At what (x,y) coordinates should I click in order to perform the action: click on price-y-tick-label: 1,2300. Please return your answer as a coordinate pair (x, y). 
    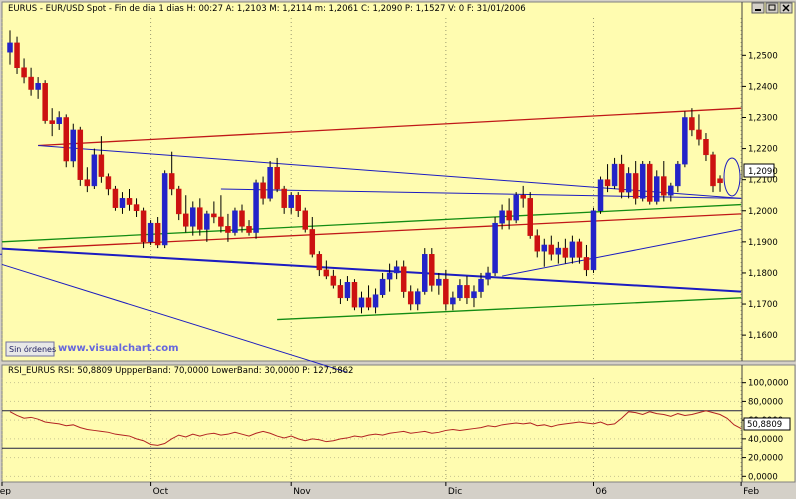
    Looking at the image, I should click on (763, 118).